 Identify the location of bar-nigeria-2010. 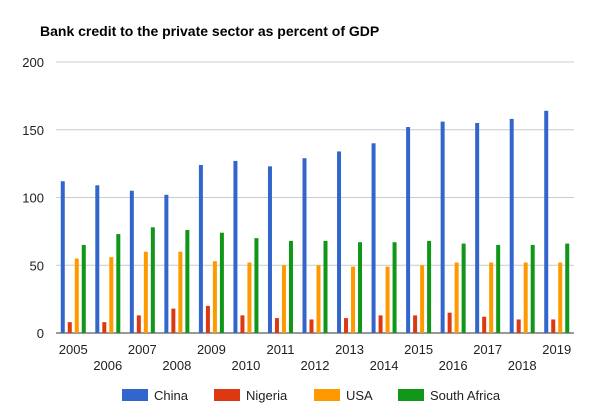
(242, 324).